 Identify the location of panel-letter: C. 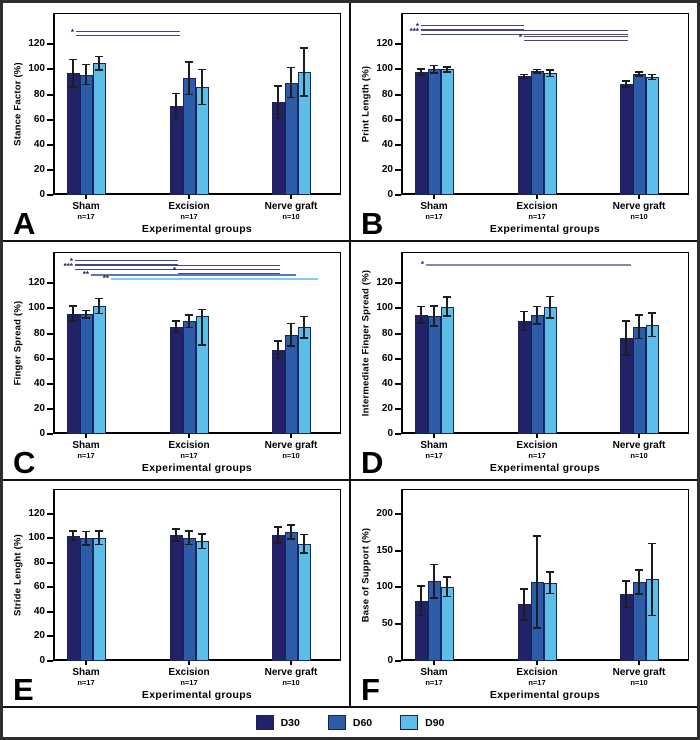
(24, 462).